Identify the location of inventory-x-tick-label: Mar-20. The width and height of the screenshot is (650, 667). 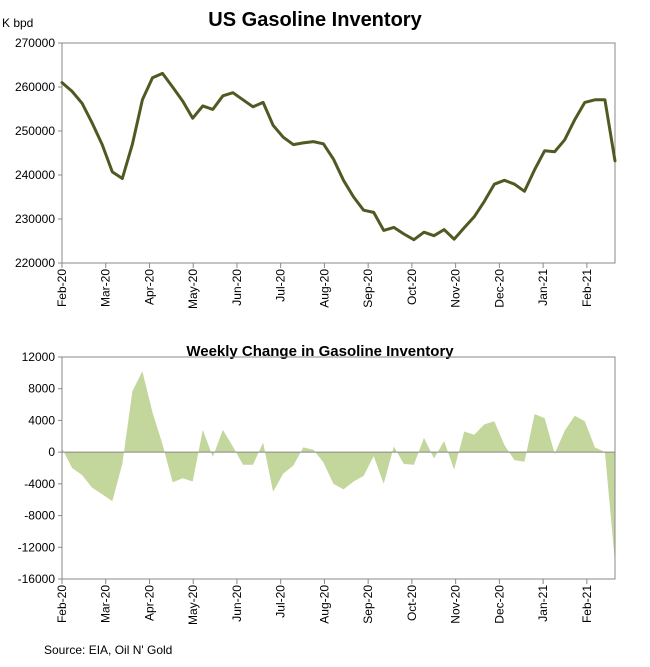
(106, 288).